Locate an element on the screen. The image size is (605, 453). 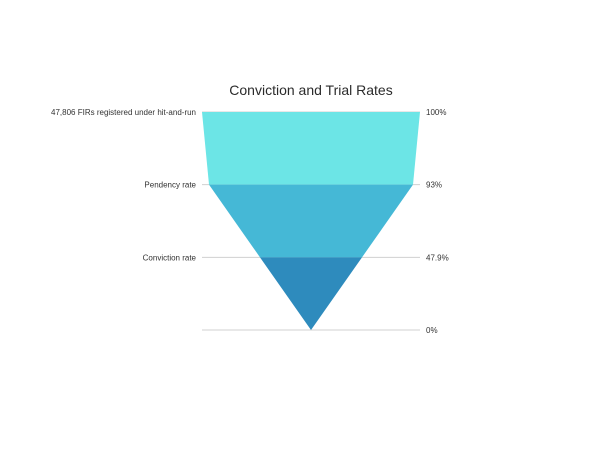
chart-title: Conviction and Trial Rates is located at coordinates (310, 90).